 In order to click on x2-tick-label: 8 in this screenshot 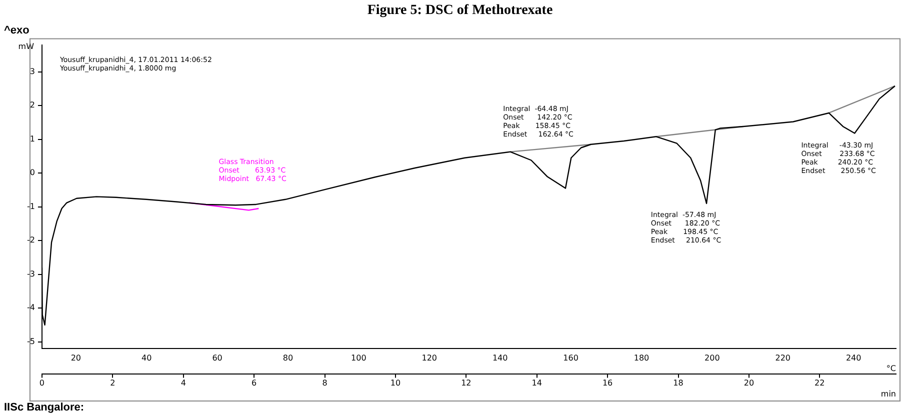, I will do `click(325, 383)`.